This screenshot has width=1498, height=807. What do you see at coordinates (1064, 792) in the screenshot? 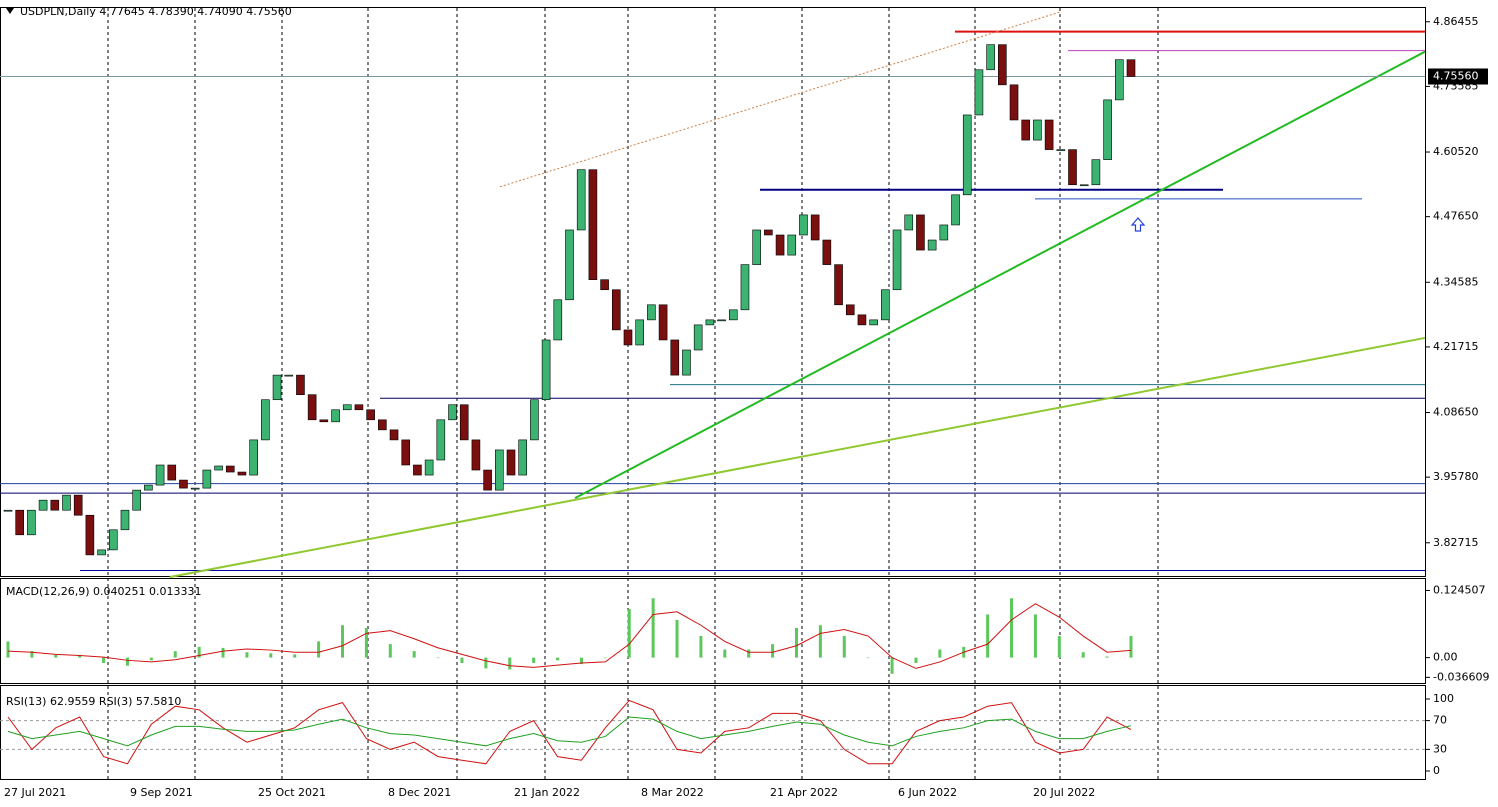
I see `x-tick-label: 20 Jul 2022` at bounding box center [1064, 792].